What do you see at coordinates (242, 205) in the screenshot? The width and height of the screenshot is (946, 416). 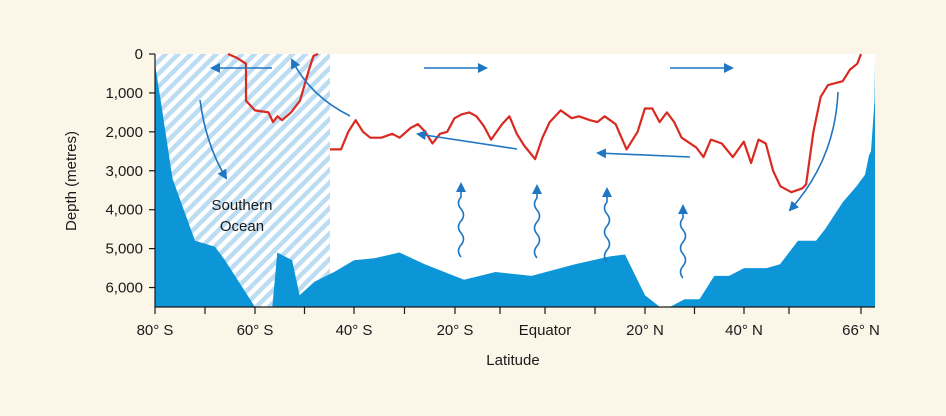 I see `region-label-line-1: Southern` at bounding box center [242, 205].